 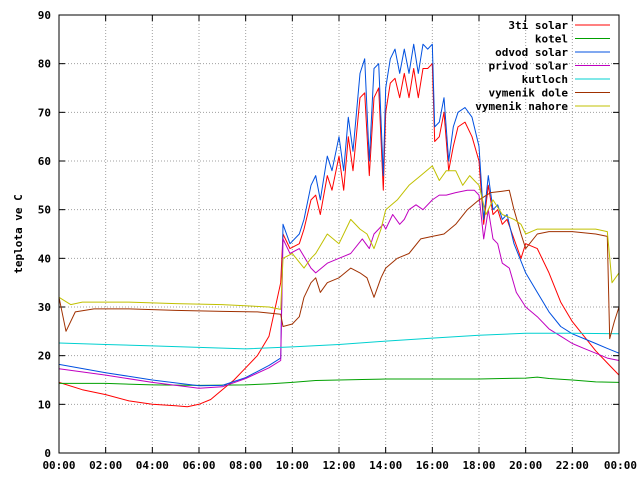 I want to click on legend-label: privod solar, so click(x=529, y=66).